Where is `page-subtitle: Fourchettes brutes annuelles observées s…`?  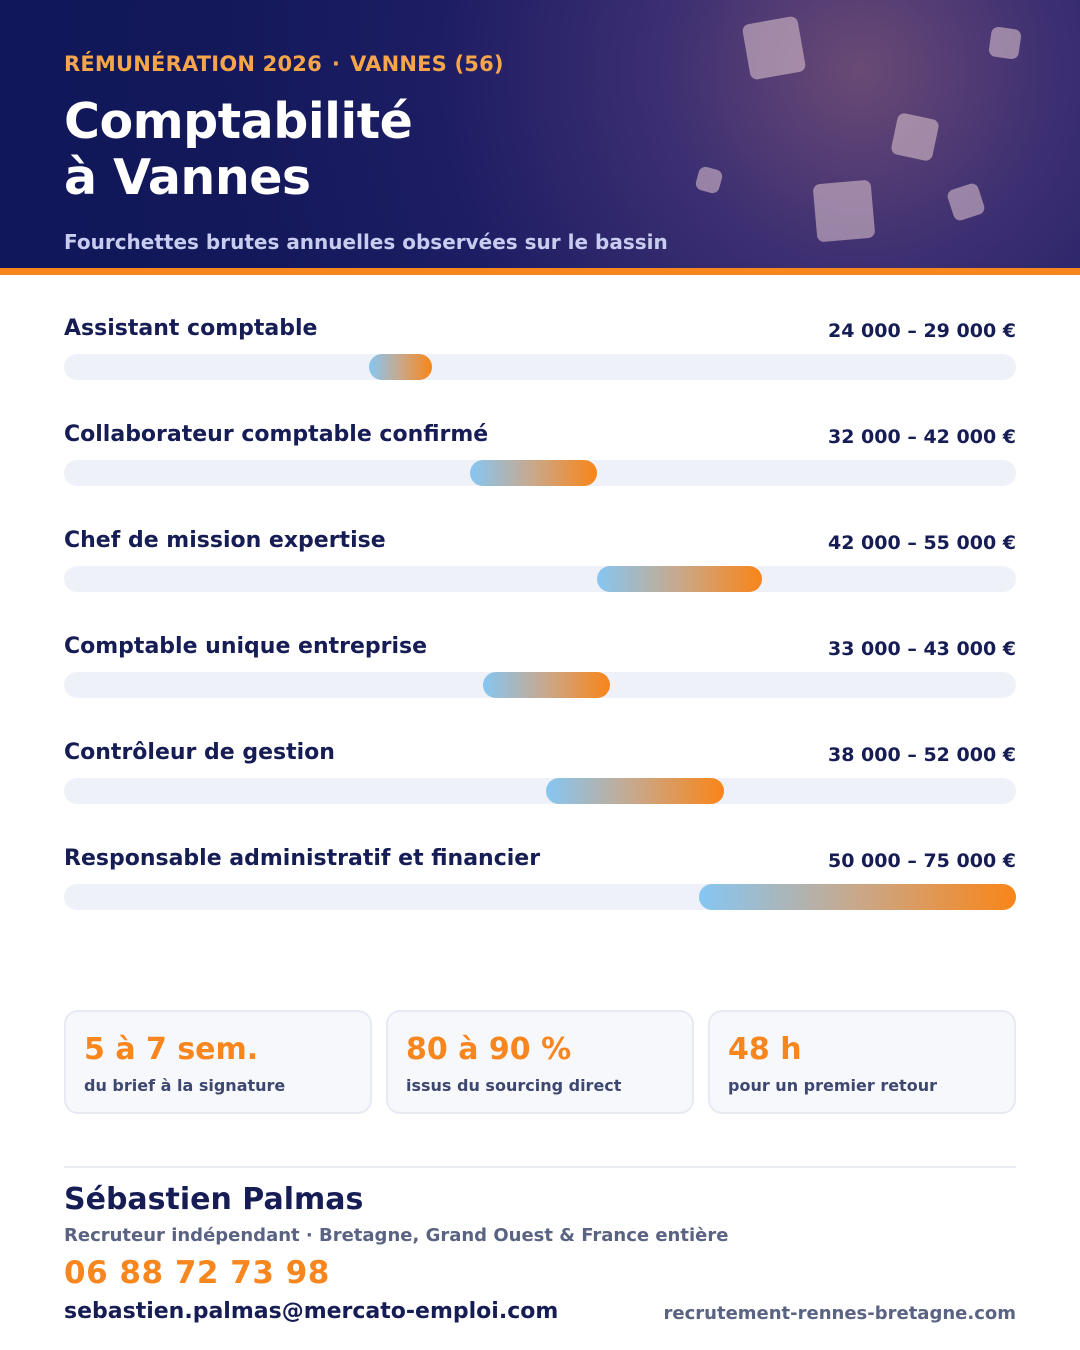
page-subtitle: Fourchettes brutes annuelles observées s… is located at coordinates (366, 242).